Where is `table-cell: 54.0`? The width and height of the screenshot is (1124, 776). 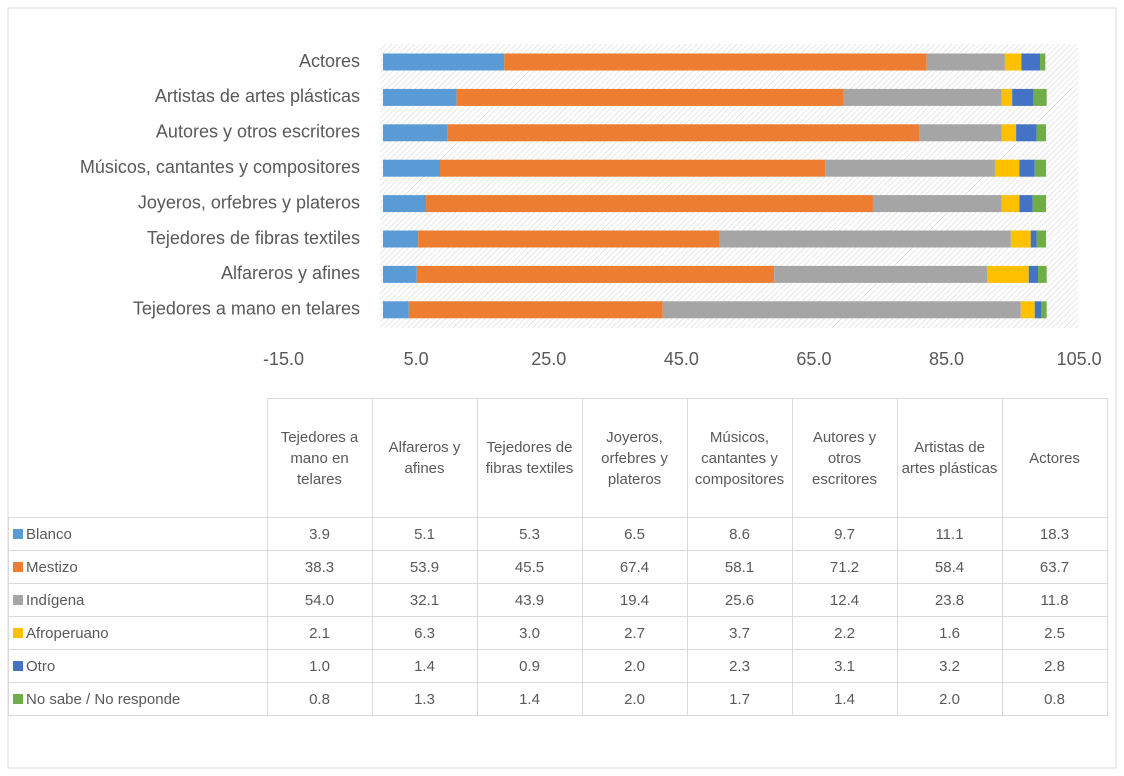
table-cell: 54.0 is located at coordinates (319, 600).